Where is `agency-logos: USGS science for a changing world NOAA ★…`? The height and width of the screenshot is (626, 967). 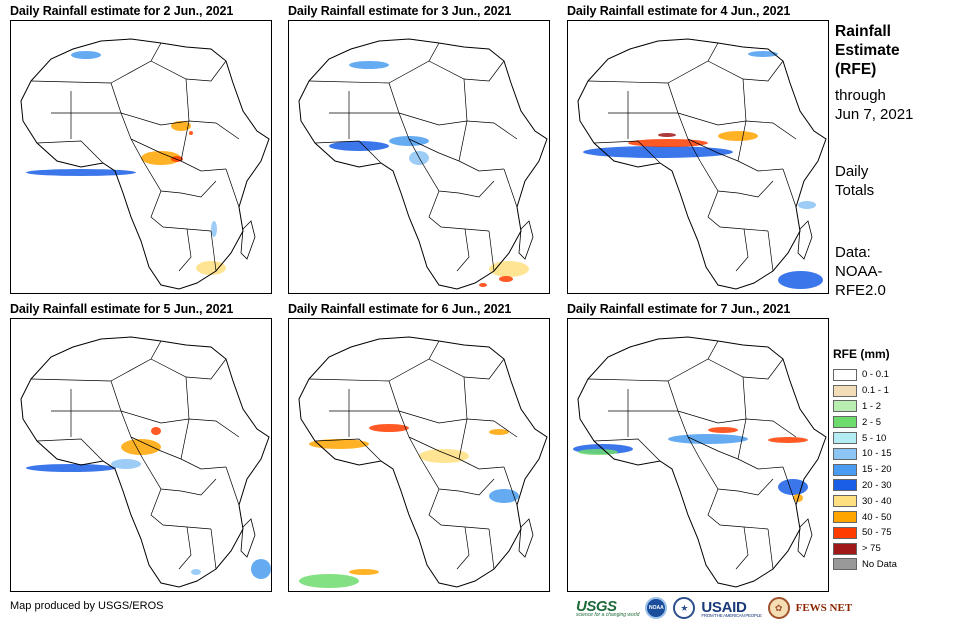 agency-logos: USGS science for a changing world NOAA ★… is located at coordinates (714, 608).